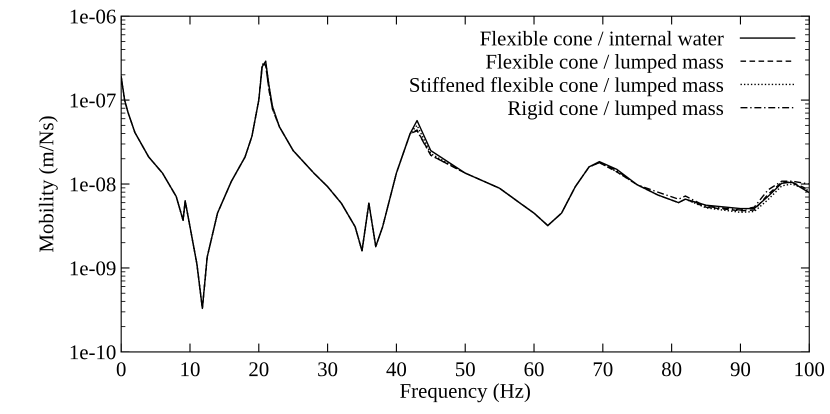  I want to click on x-tick-label: 20, so click(258, 369).